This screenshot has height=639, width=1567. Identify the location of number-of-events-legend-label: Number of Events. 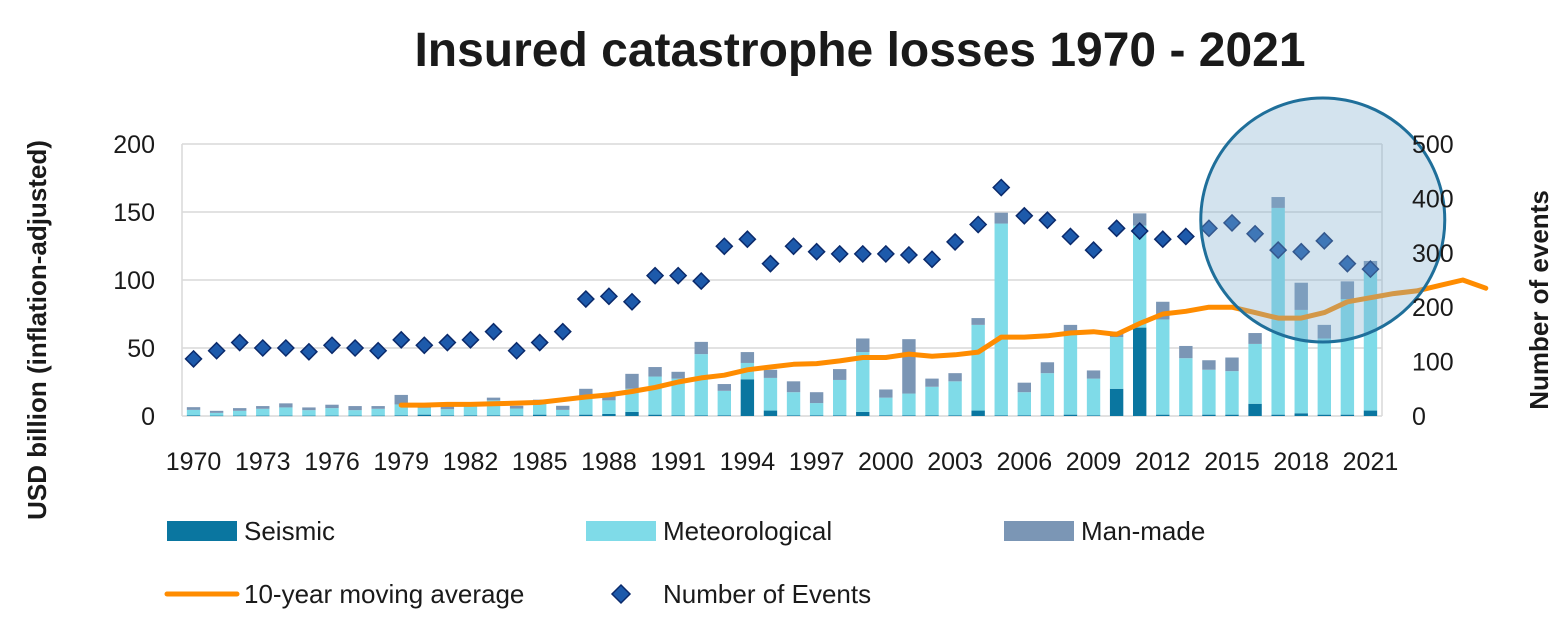
(767, 594).